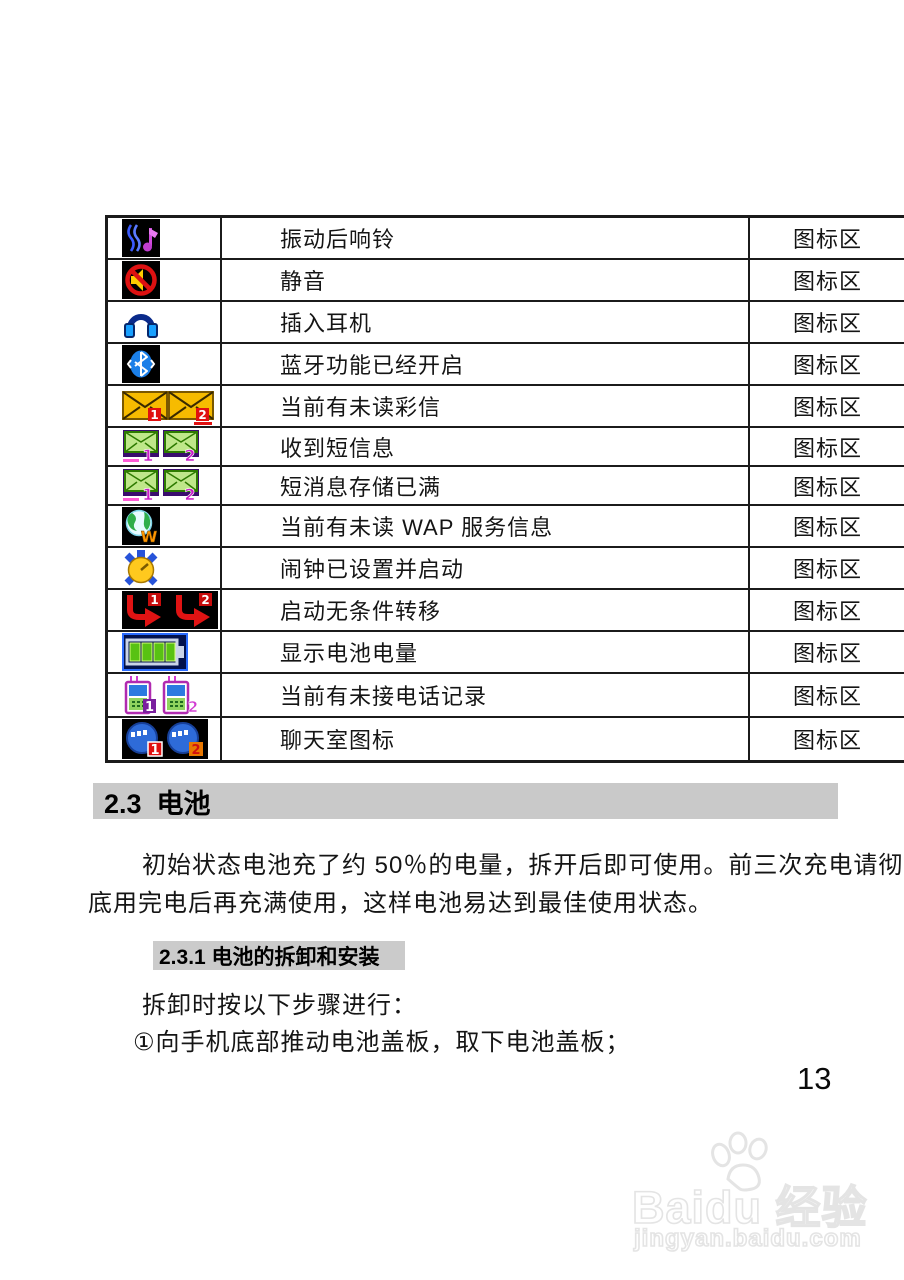 The image size is (904, 1280). I want to click on mute-icon, so click(141, 280).